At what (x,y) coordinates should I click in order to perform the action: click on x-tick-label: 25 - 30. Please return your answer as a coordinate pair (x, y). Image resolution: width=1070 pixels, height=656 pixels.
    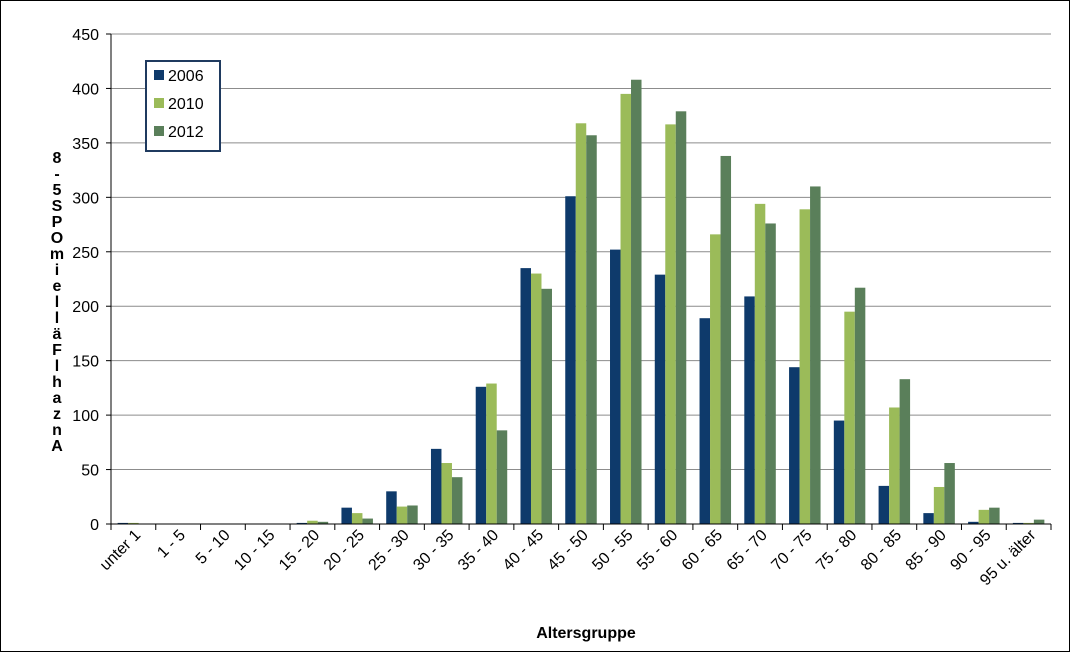
    Looking at the image, I should click on (389, 550).